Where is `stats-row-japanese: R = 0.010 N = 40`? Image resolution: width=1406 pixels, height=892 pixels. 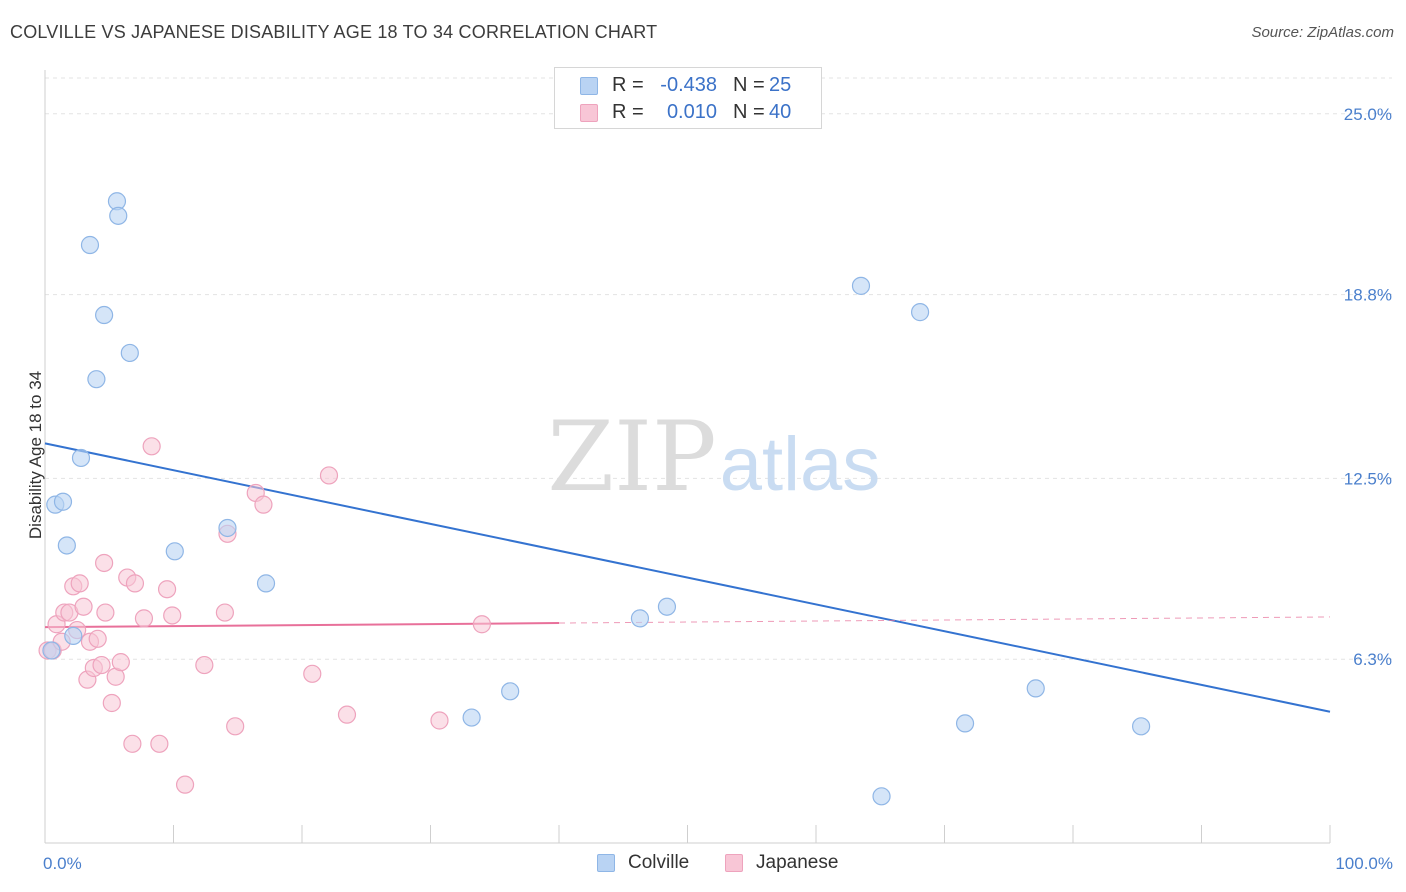
stats-row-japanese: R = 0.010 N = 40 is located at coordinates (688, 113).